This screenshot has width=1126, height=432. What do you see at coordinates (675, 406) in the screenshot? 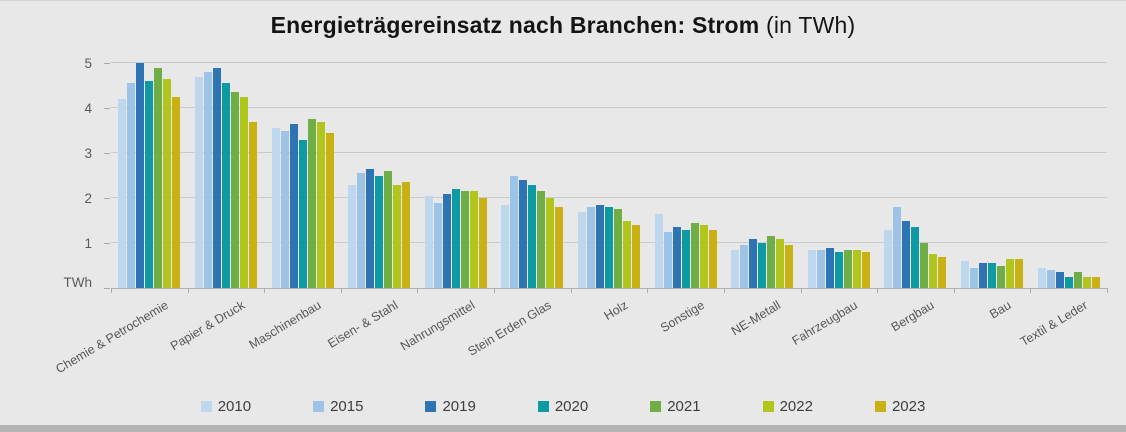
I see `legend-item: 2021` at bounding box center [675, 406].